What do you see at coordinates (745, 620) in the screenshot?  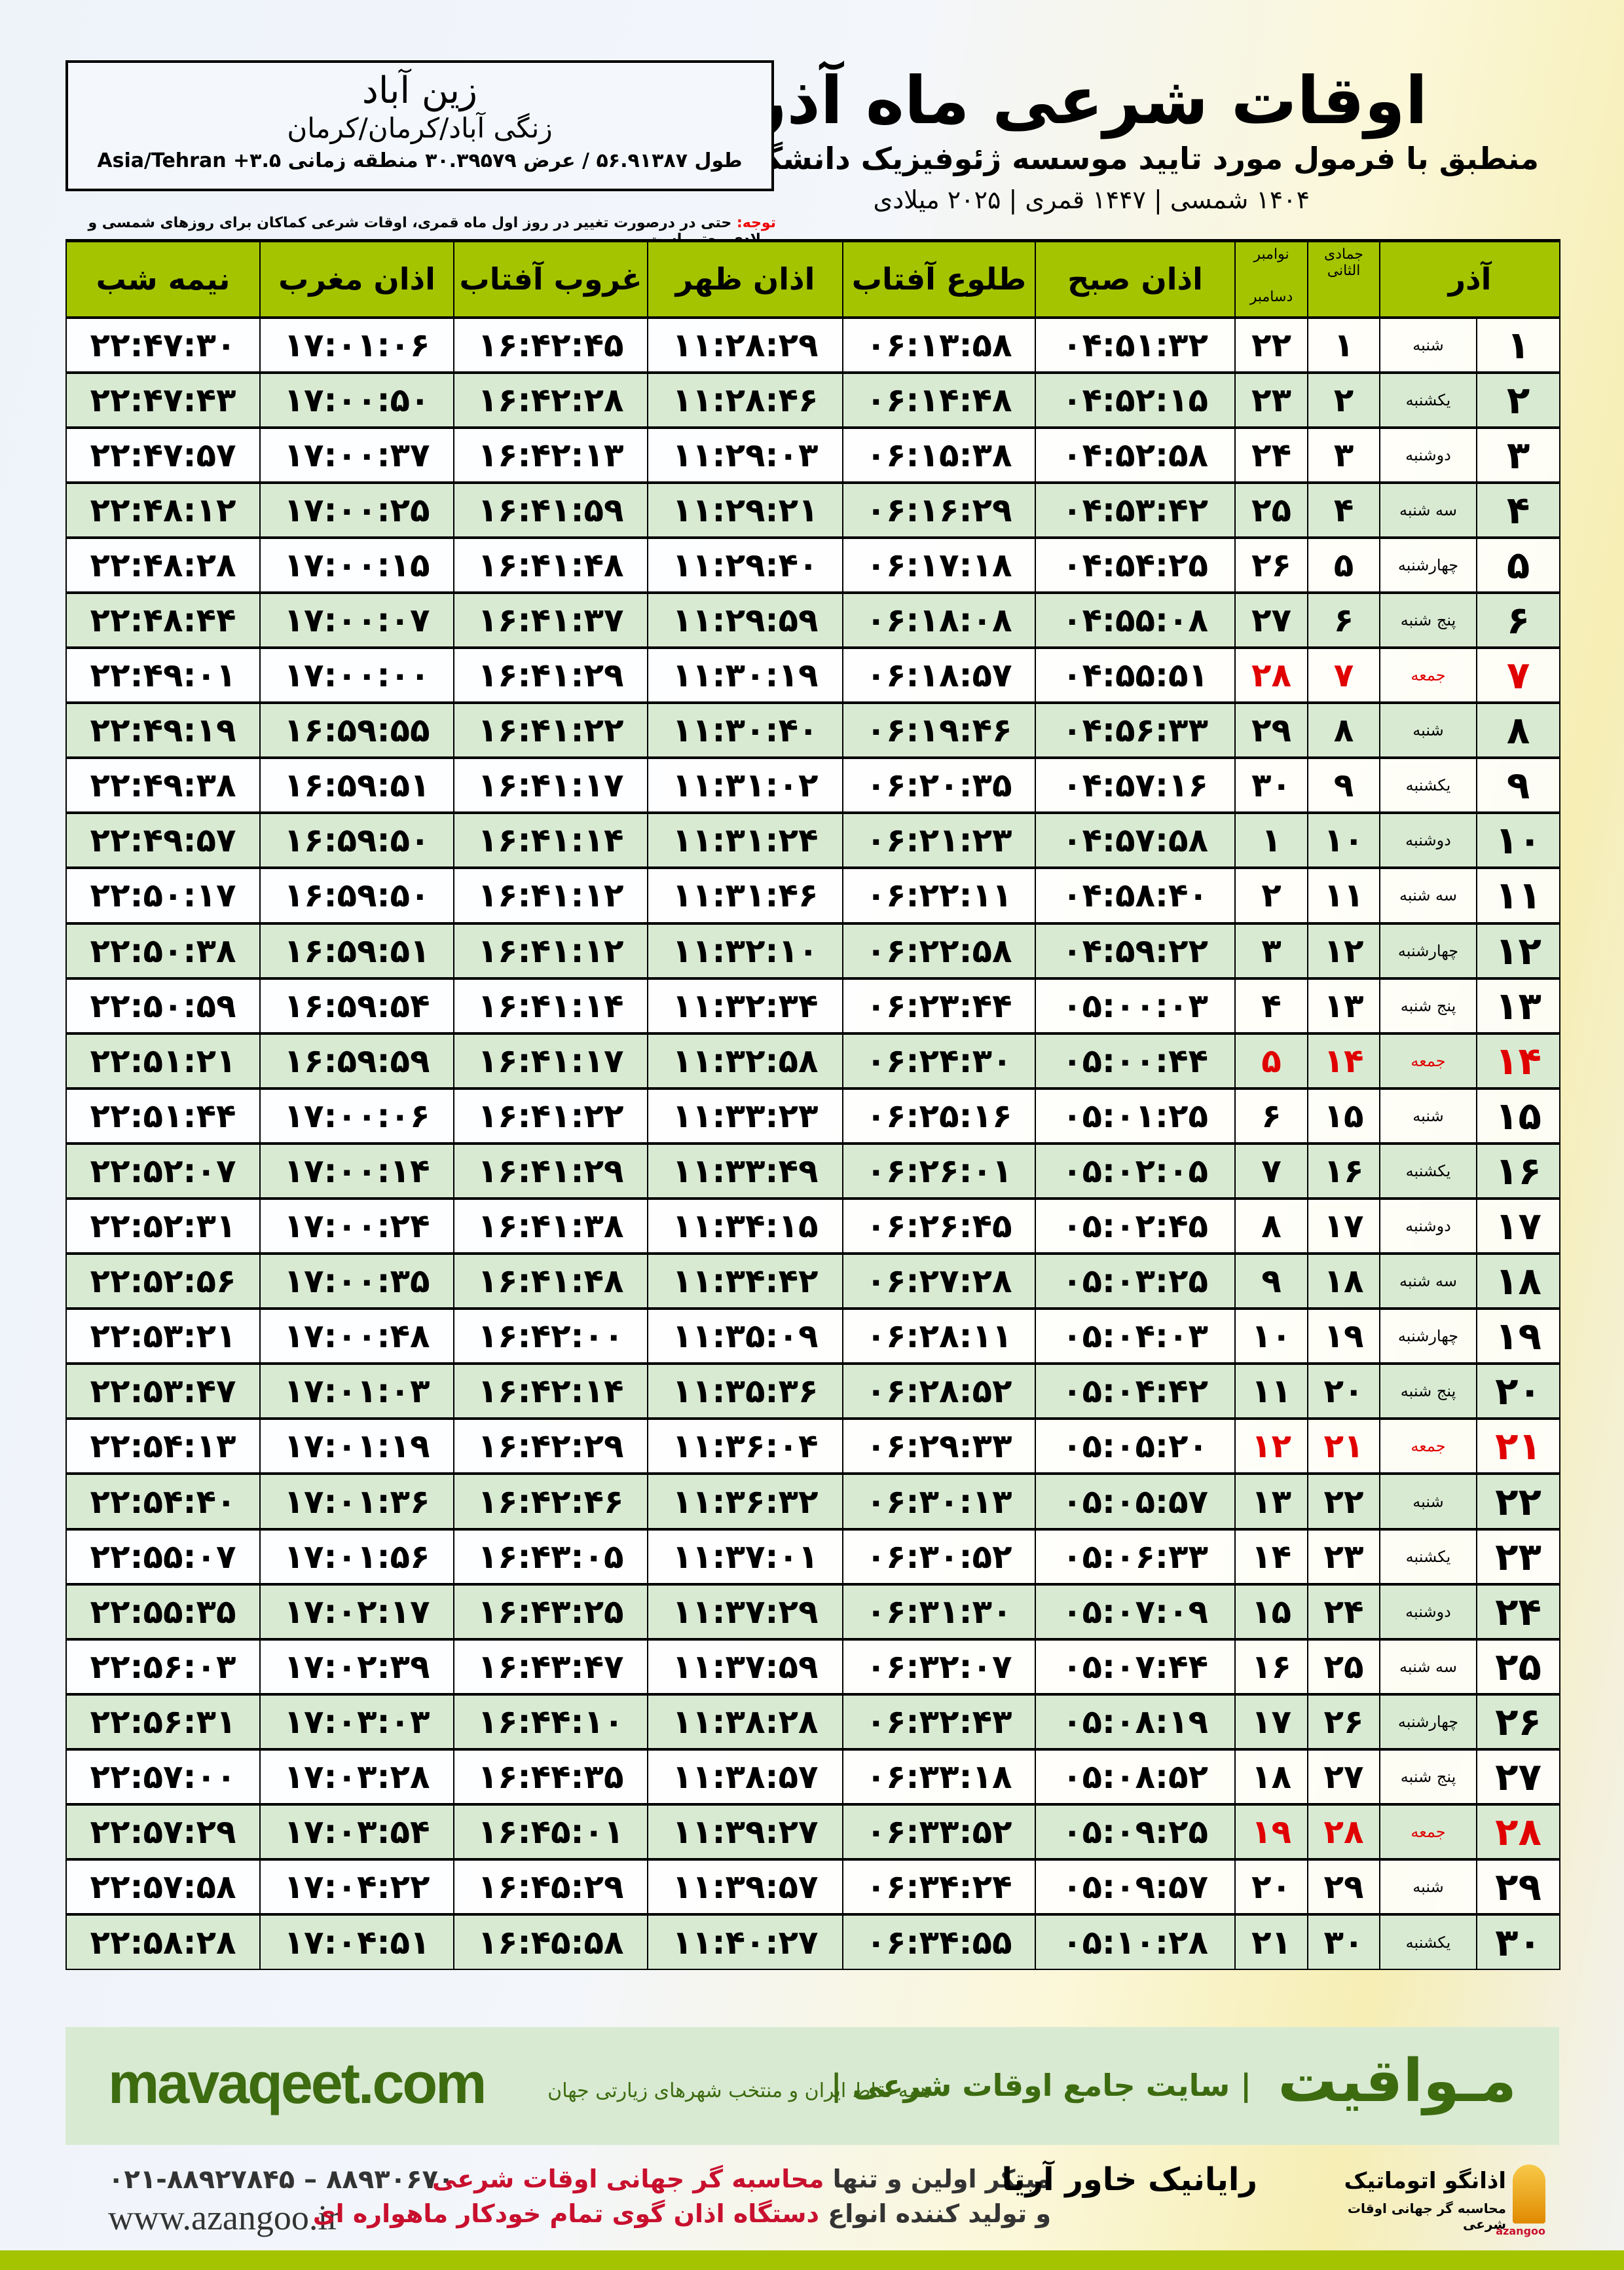 I see `dhuhr-time: ۱۱:۲۹:۵۹` at bounding box center [745, 620].